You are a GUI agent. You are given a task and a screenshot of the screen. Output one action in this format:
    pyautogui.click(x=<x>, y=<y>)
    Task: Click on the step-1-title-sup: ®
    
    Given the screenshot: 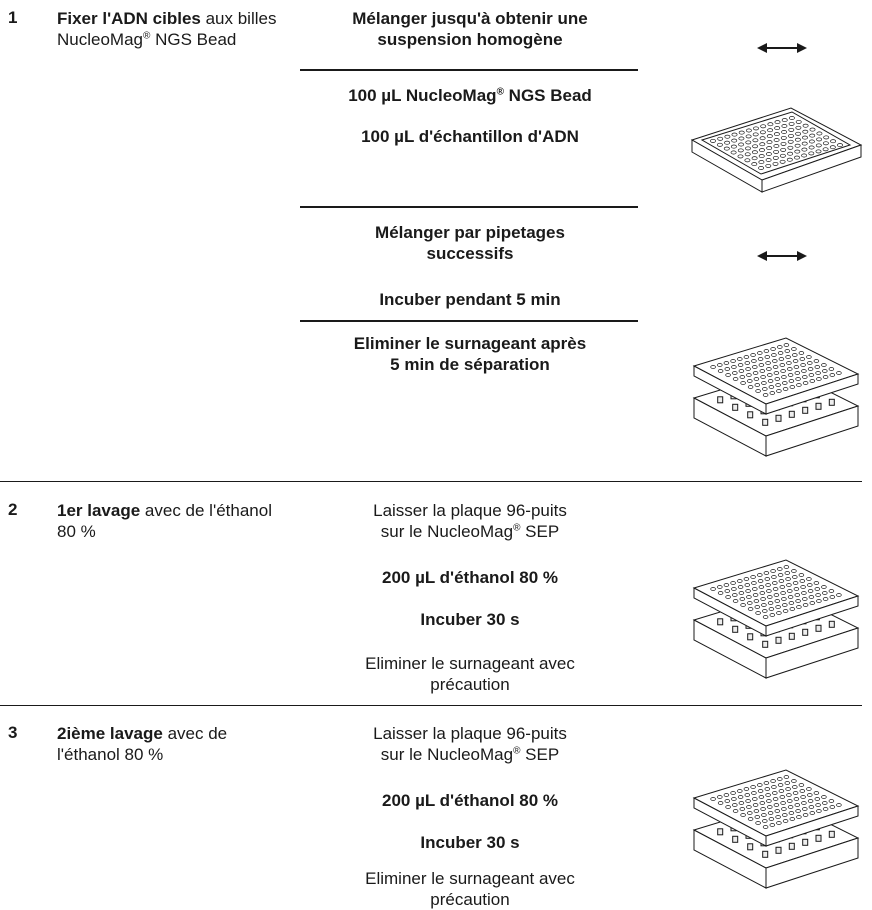 What is the action you would take?
    pyautogui.click(x=147, y=36)
    